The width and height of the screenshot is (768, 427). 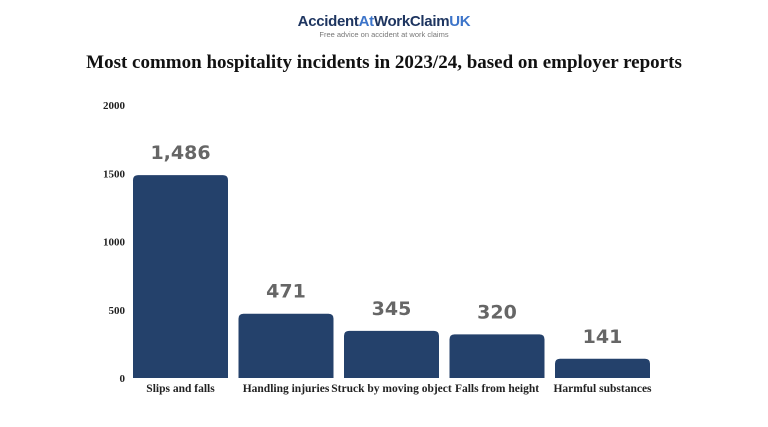 What do you see at coordinates (497, 312) in the screenshot?
I see `data-label: 320` at bounding box center [497, 312].